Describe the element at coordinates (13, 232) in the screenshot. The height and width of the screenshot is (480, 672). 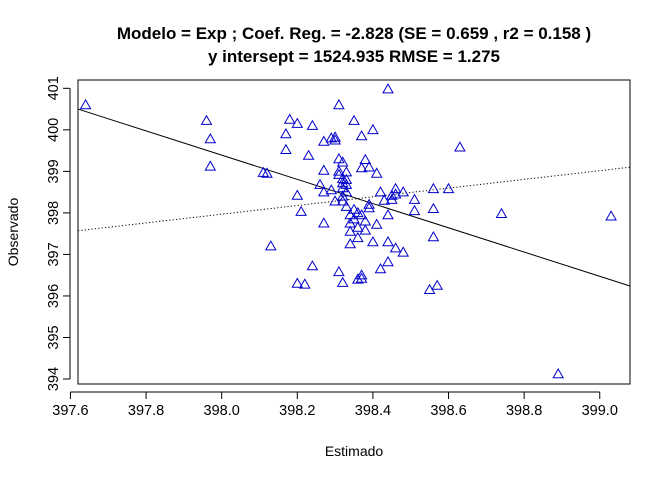
I see `y-axis-label: Observado` at that location.